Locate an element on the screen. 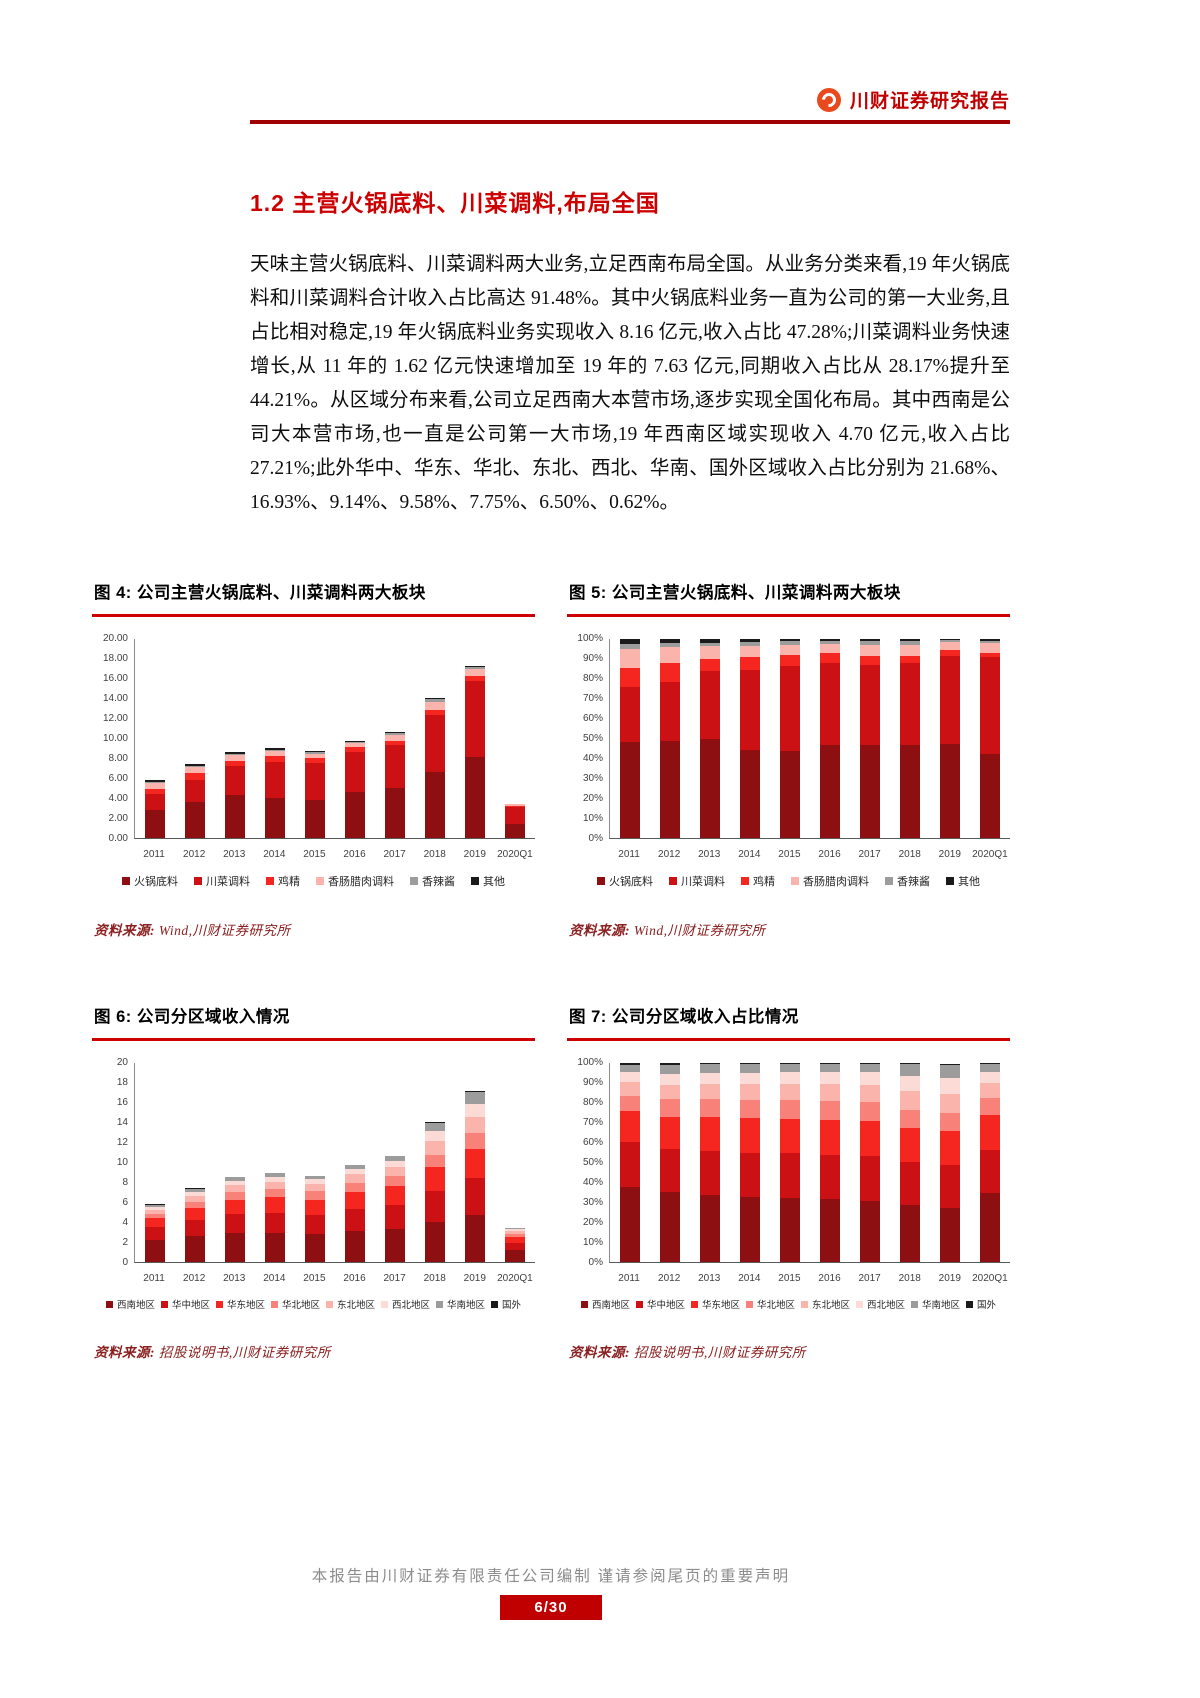  y-tick-label: 30% is located at coordinates (592, 1202).